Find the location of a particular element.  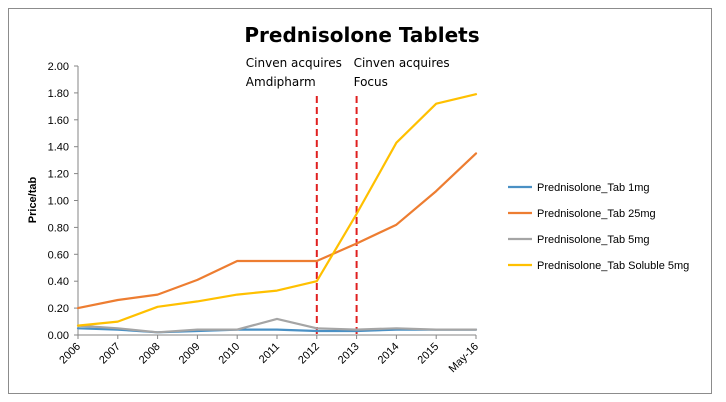

x-tick-label: 2014 is located at coordinates (389, 354).